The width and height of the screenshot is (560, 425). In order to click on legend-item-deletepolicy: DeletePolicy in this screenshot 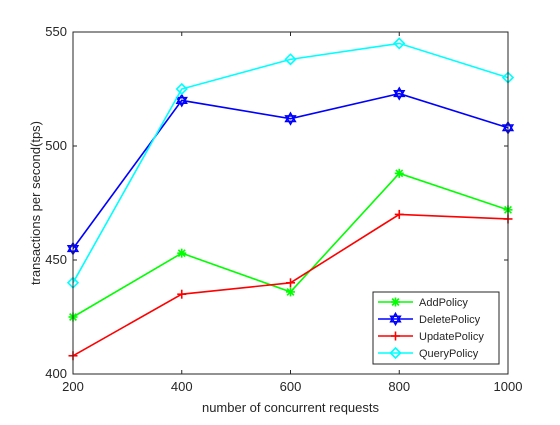, I will do `click(429, 319)`.